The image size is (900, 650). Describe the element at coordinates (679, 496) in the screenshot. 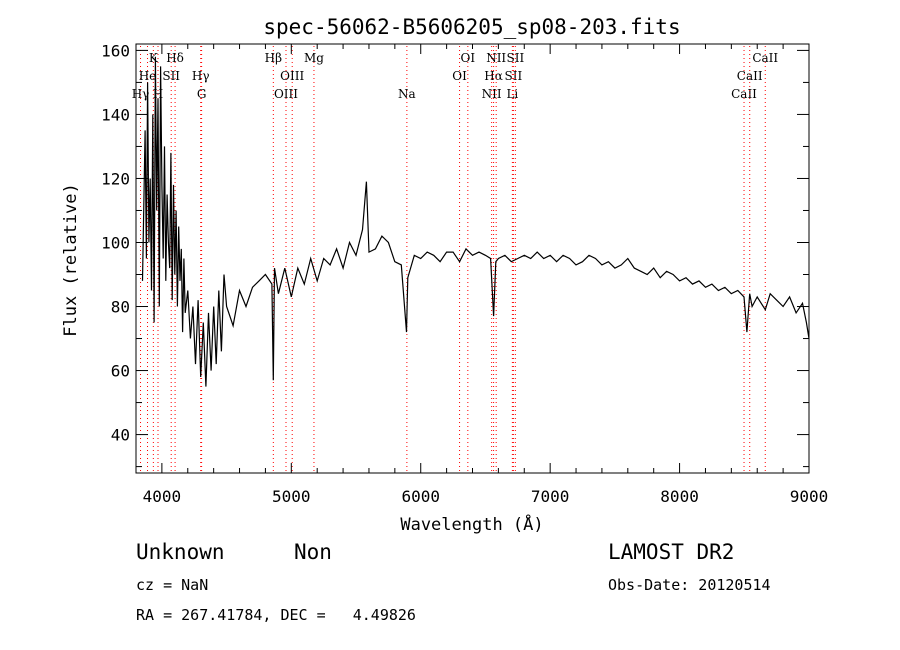

I see `x-tick-label: 8000` at that location.